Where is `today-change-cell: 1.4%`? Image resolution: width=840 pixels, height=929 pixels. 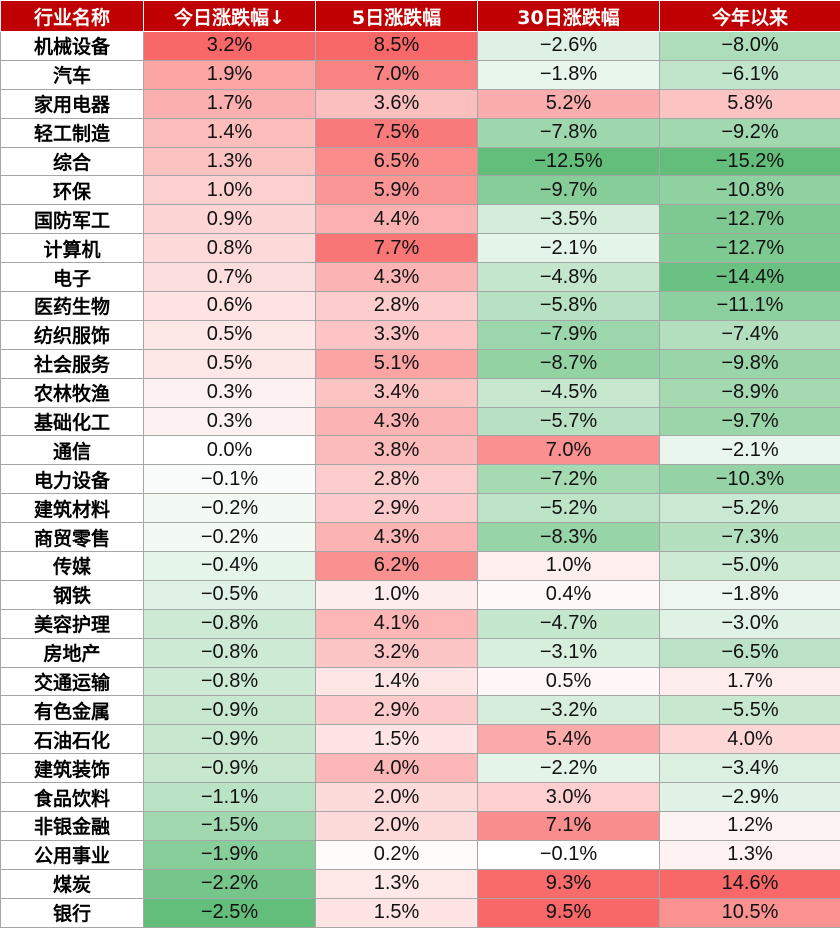
today-change-cell: 1.4% is located at coordinates (229, 132).